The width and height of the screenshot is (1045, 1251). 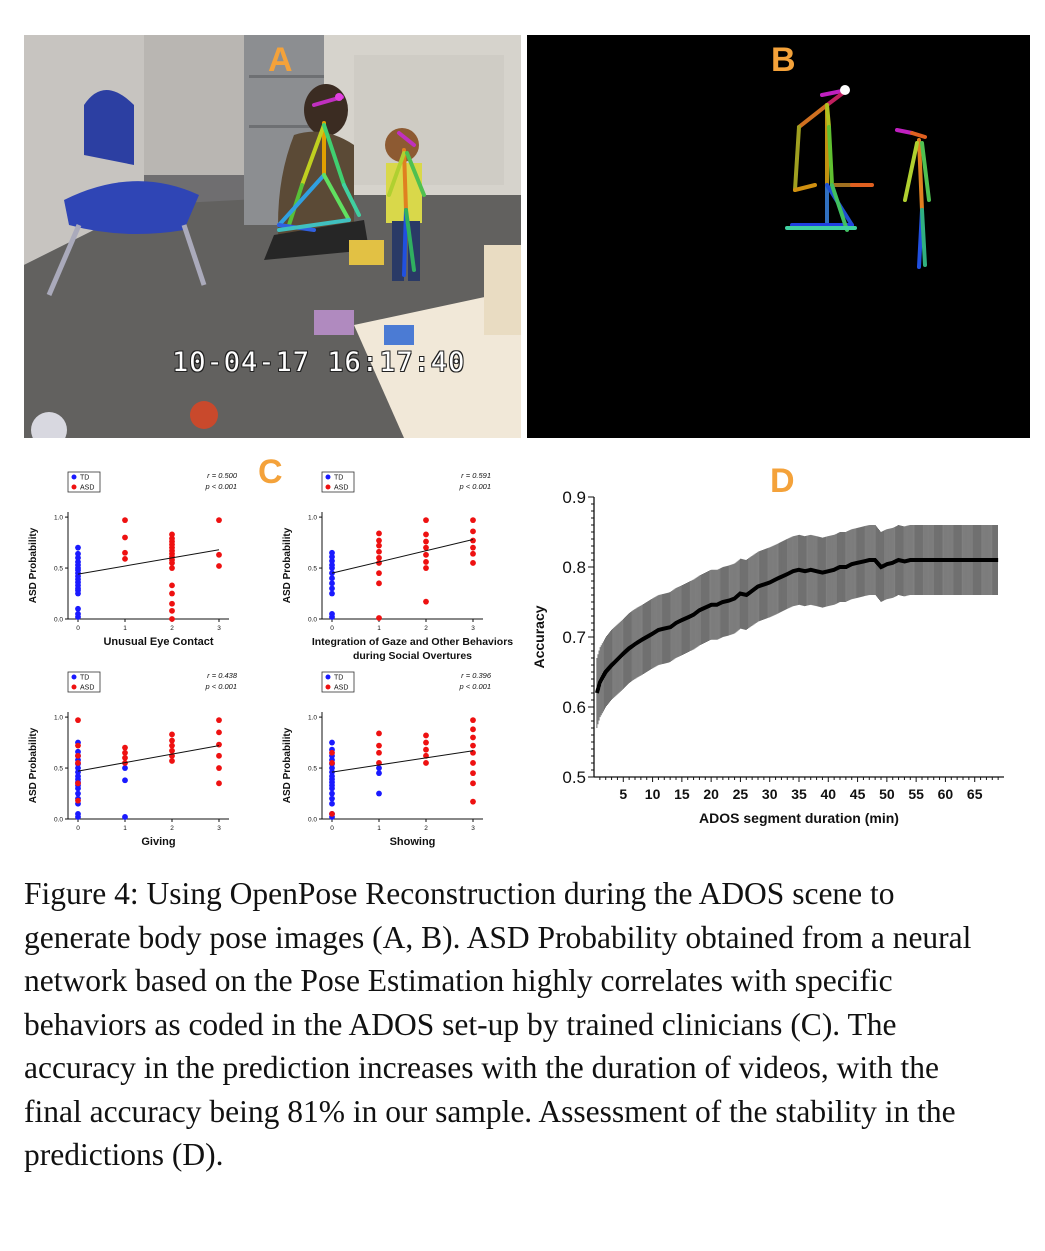 I want to click on x-tick-label: 25, so click(x=741, y=794).